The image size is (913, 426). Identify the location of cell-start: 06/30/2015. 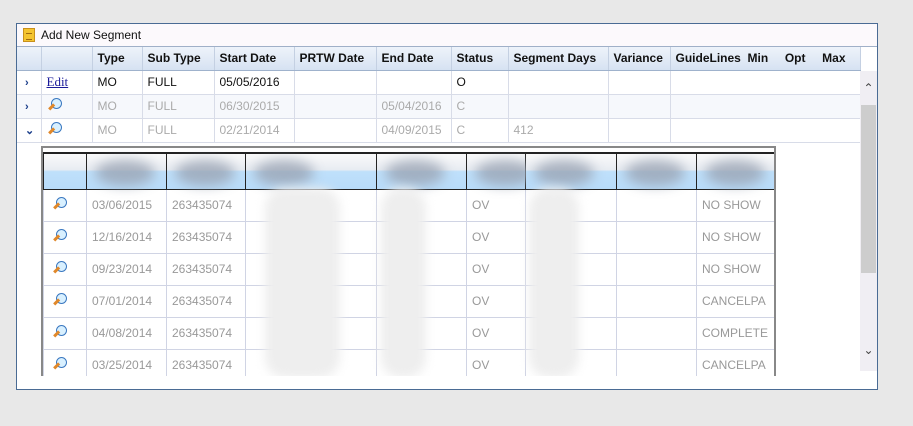
(254, 106).